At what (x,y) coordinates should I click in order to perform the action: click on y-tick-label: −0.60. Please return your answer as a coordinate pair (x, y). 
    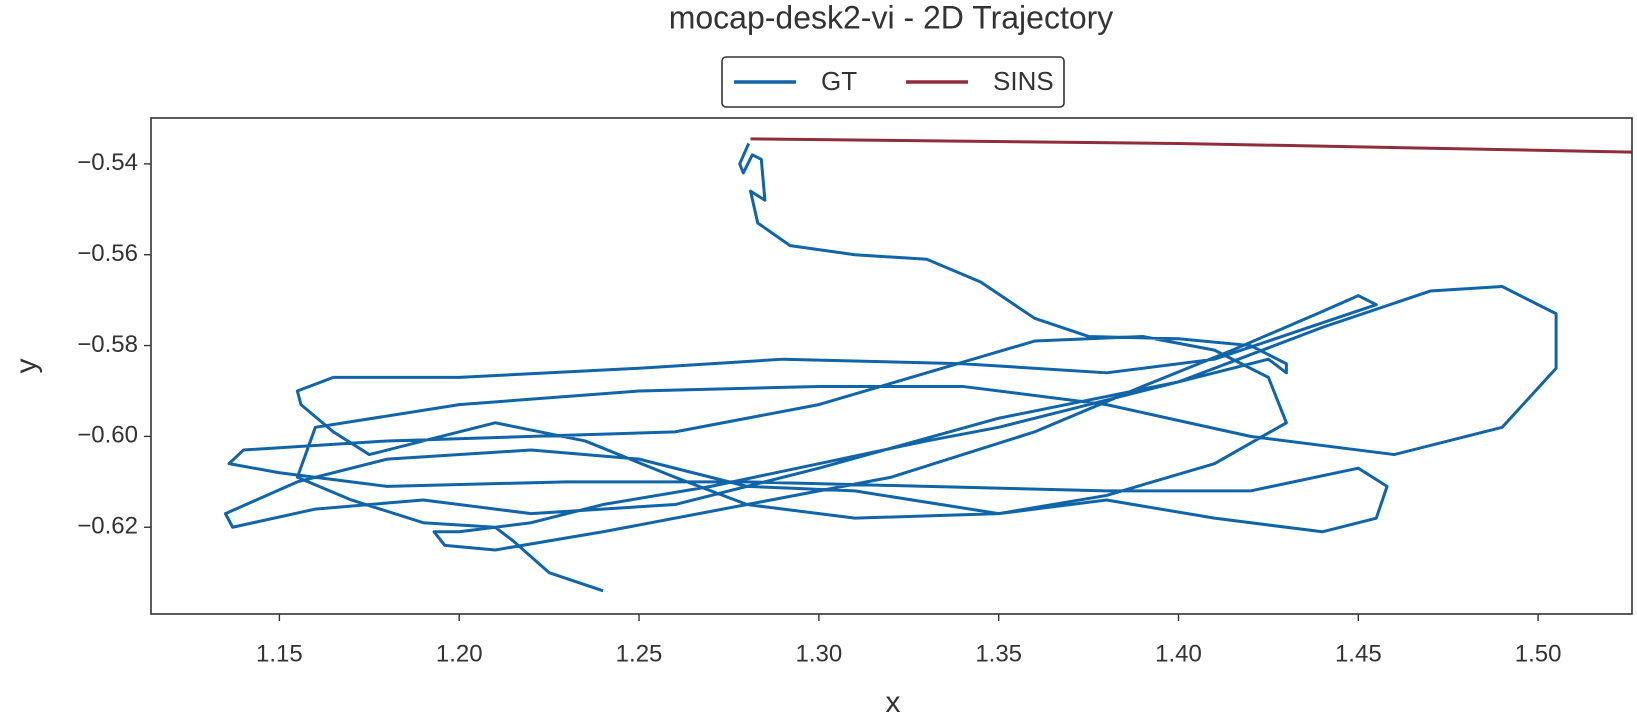
    Looking at the image, I should click on (107, 435).